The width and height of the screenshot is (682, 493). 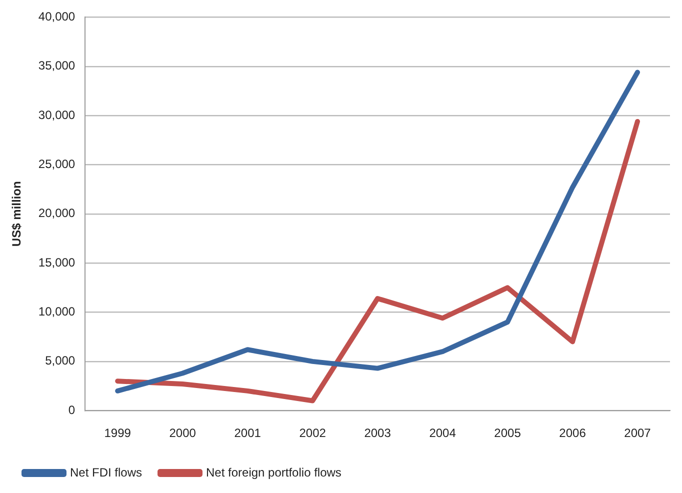 What do you see at coordinates (312, 433) in the screenshot?
I see `x-tick-label: 2002` at bounding box center [312, 433].